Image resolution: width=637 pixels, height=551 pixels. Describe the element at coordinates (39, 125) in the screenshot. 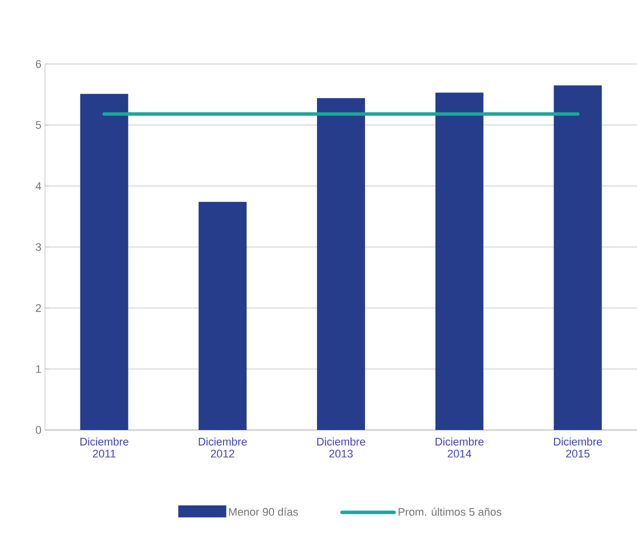

I see `y-tick-label: 5` at that location.